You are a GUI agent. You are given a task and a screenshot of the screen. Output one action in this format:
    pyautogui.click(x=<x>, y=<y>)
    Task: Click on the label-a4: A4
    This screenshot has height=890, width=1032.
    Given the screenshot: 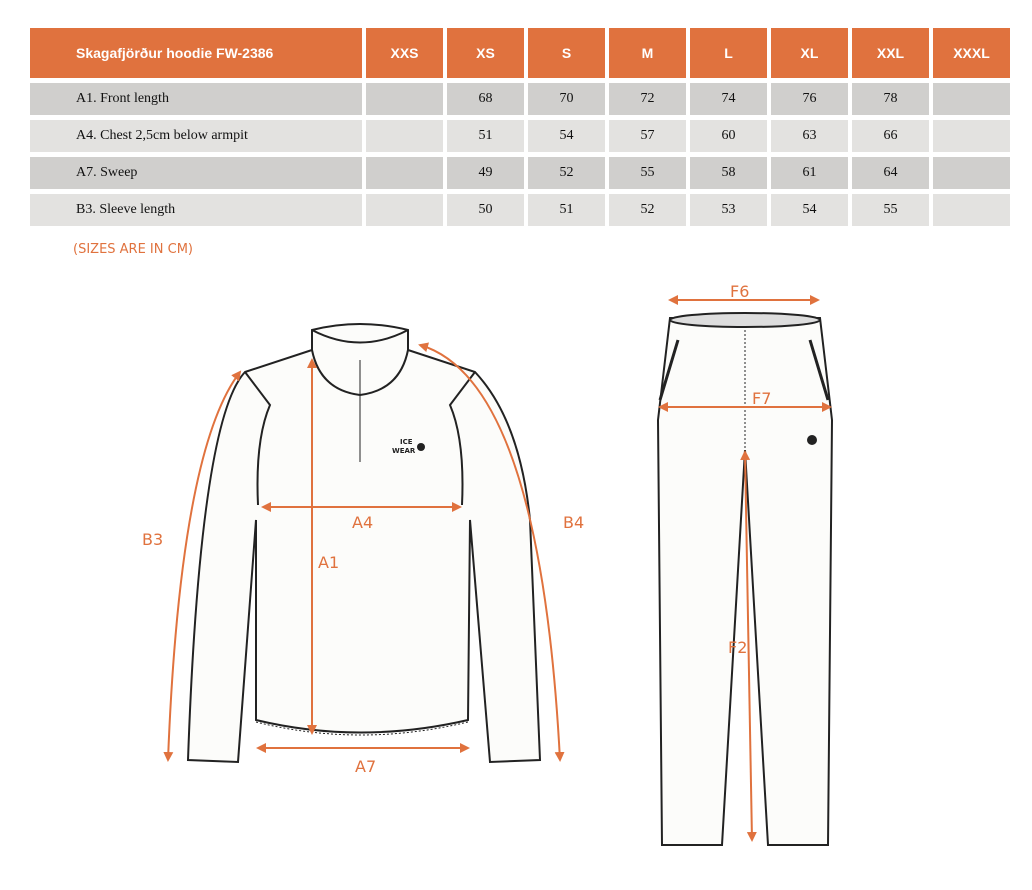 What is the action you would take?
    pyautogui.click(x=362, y=522)
    